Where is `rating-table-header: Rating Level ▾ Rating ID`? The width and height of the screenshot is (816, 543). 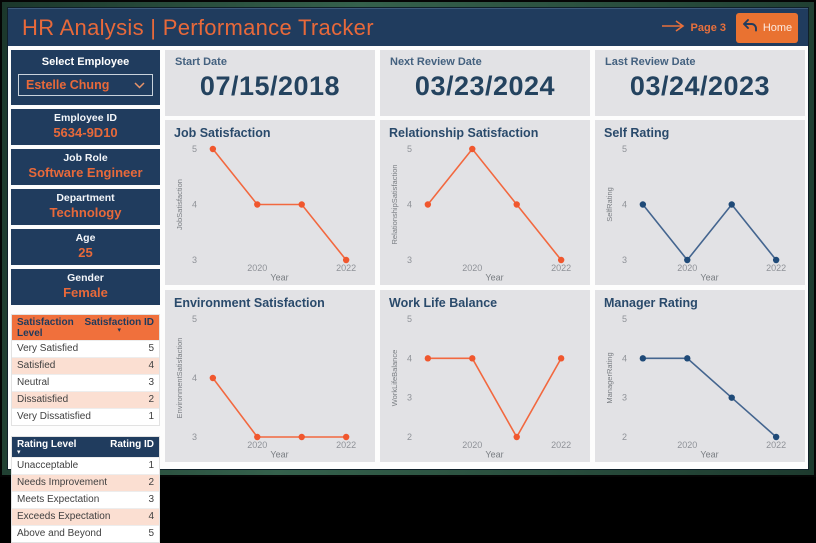
rating-table-header: Rating Level ▾ Rating ID is located at coordinates (85, 447).